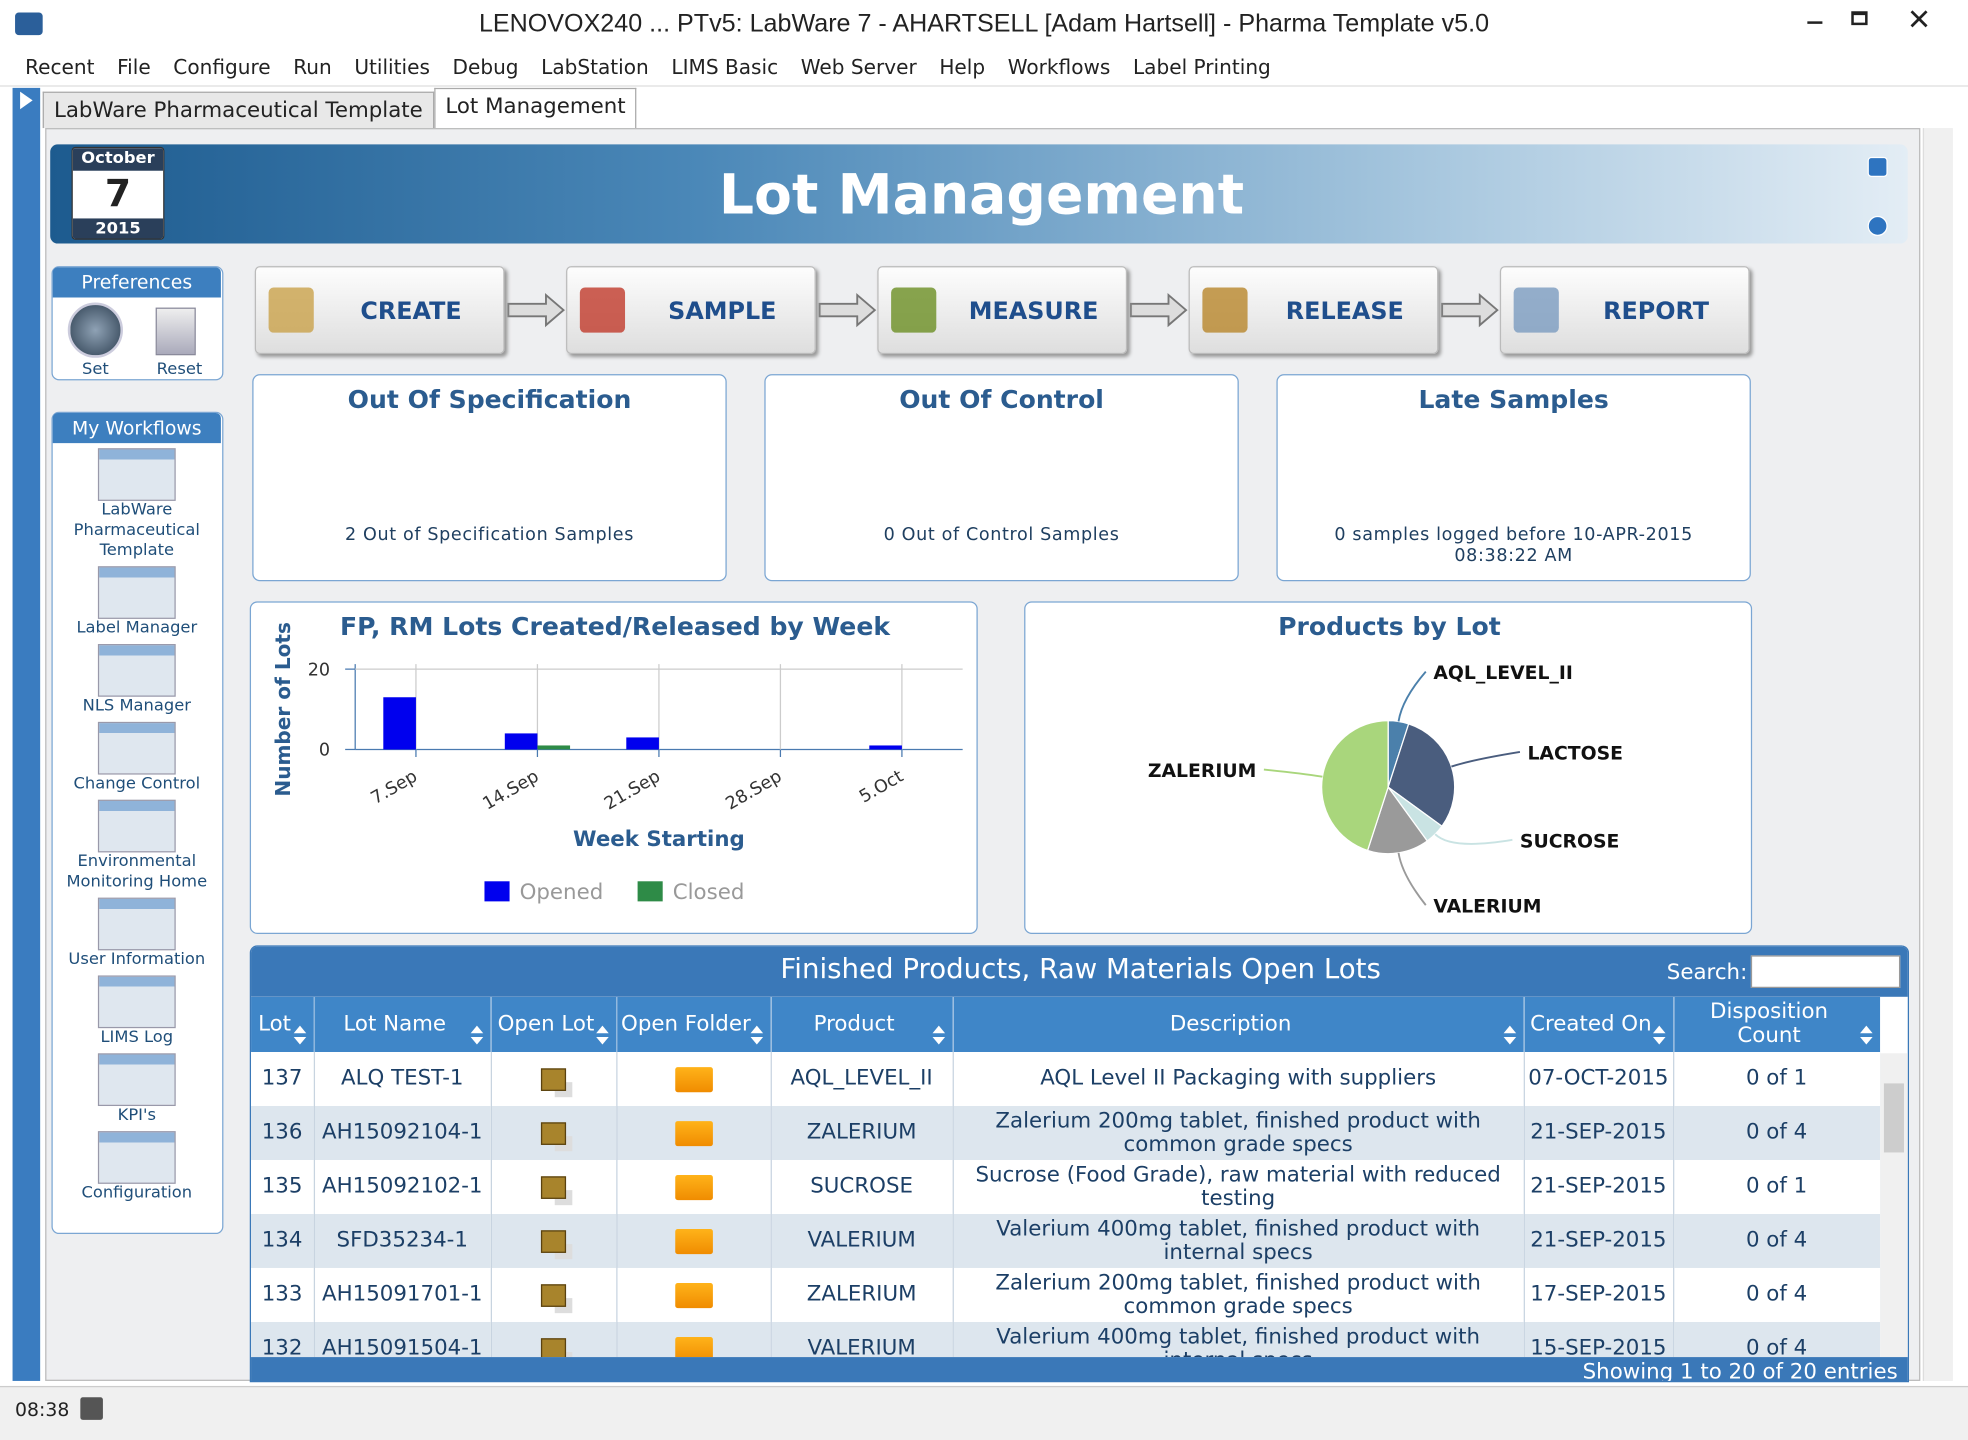 This screenshot has width=1968, height=1440. What do you see at coordinates (962, 67) in the screenshot?
I see `menu-item: Help` at bounding box center [962, 67].